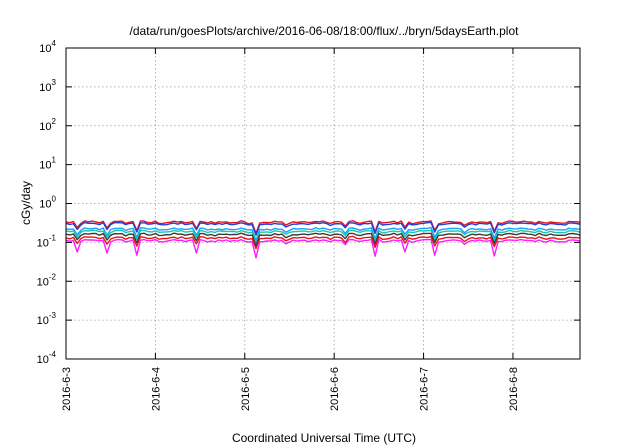 This screenshot has width=640, height=448. I want to click on x-tick-label: 2016-6-6, so click(335, 389).